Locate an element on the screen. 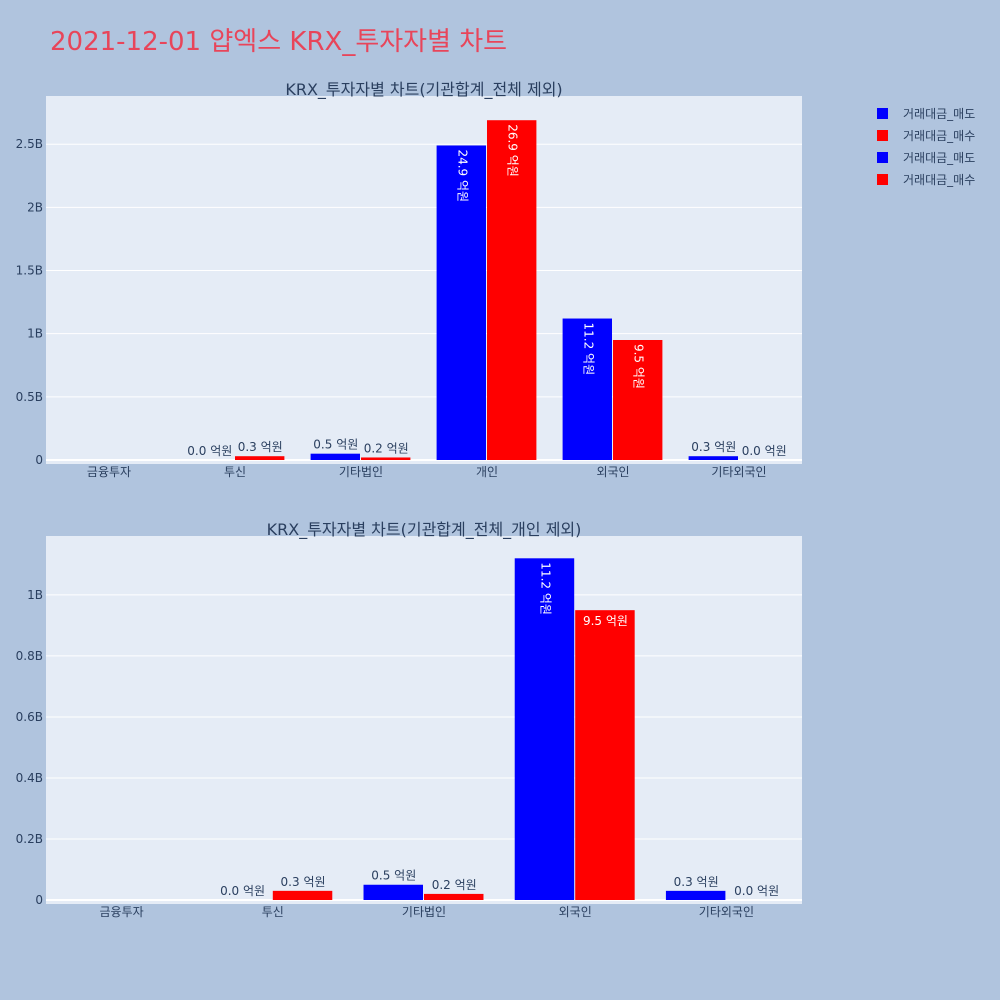  y-tick-label: 0.2B is located at coordinates (29, 839).